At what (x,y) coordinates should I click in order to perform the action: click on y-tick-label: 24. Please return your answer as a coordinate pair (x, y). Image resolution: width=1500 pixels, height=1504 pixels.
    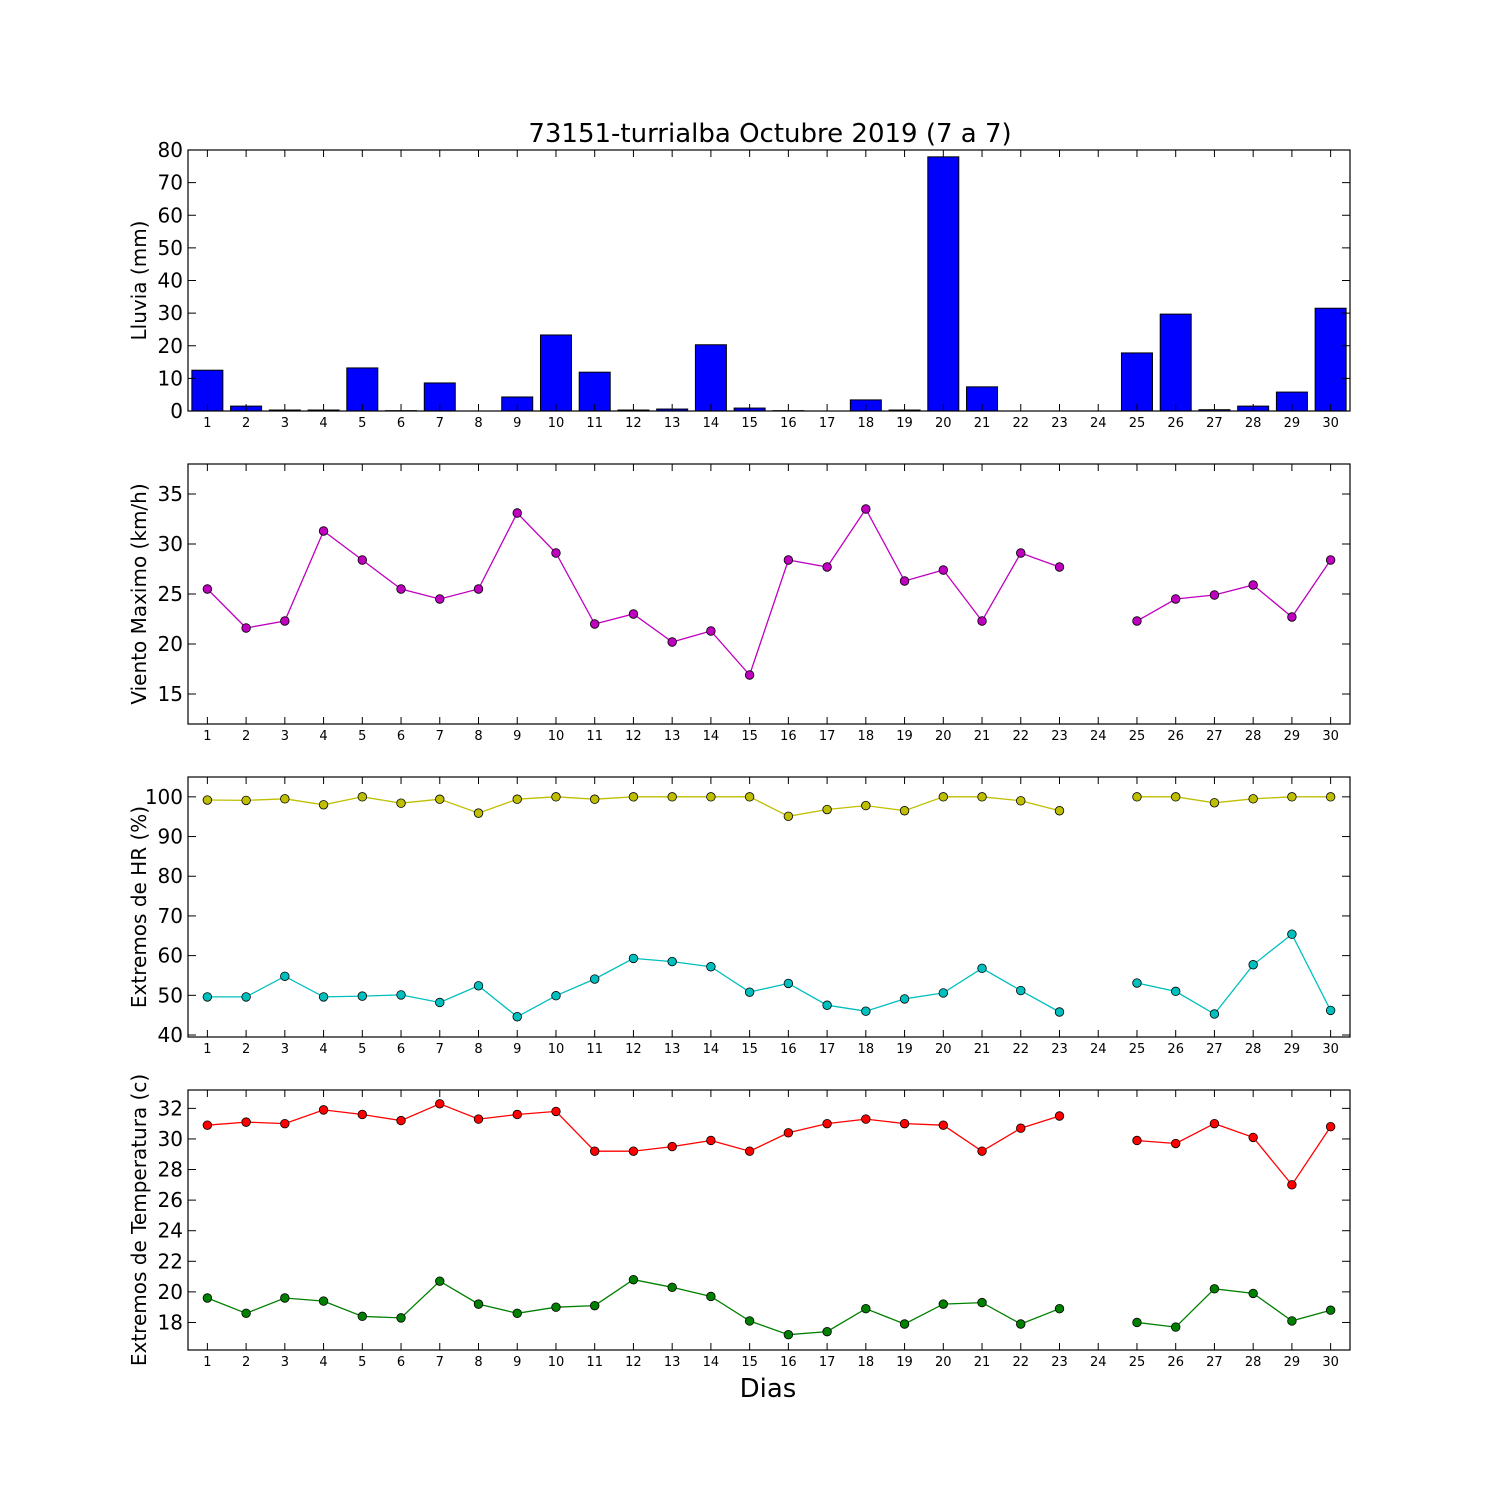
    Looking at the image, I should click on (170, 1231).